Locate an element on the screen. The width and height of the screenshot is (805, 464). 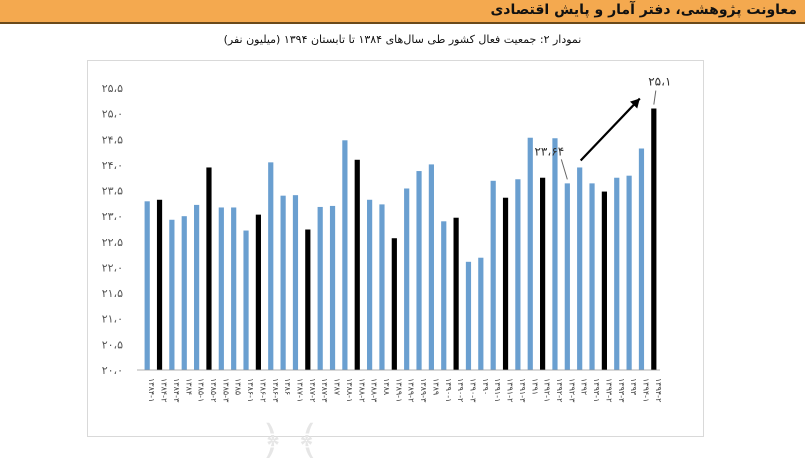
x-tick-label: ۱۳۹۴-۱ is located at coordinates (645, 390).